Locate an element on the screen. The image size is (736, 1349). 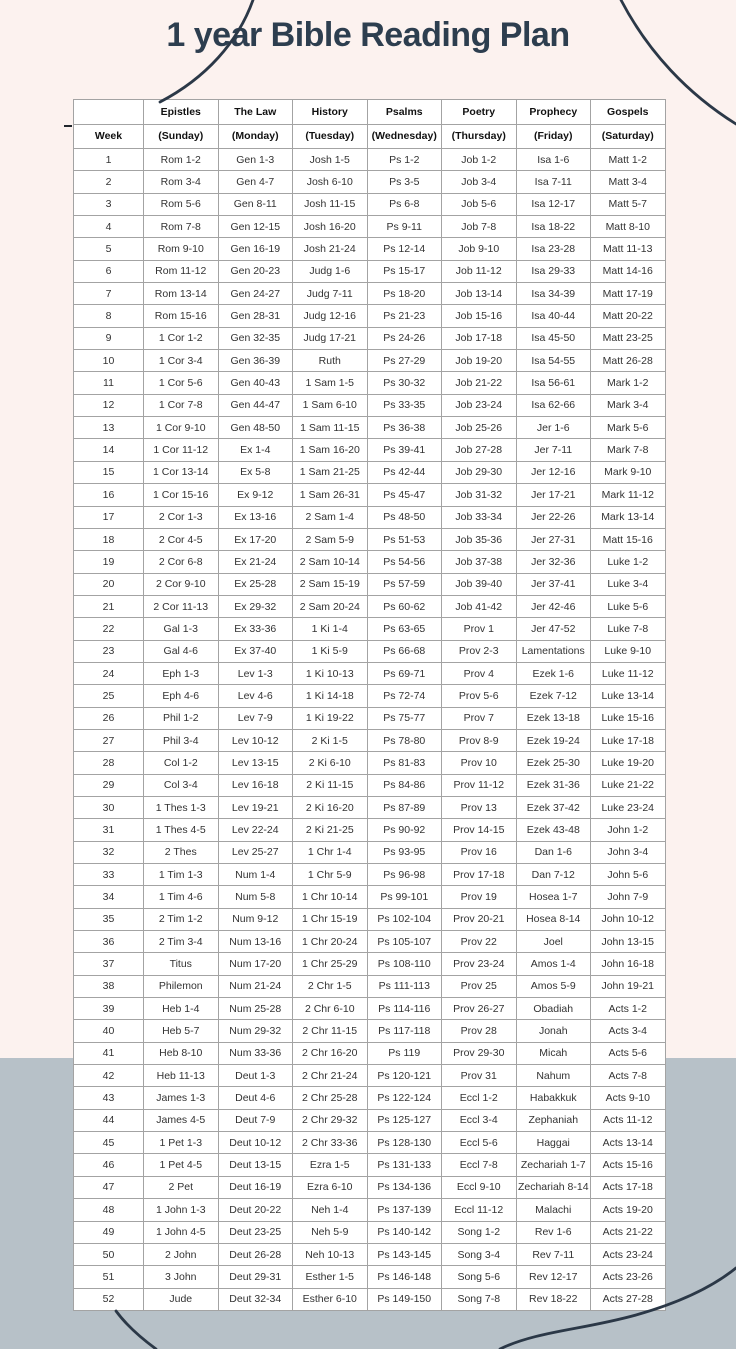
reading-cell: Ps 18-20 is located at coordinates (404, 294).